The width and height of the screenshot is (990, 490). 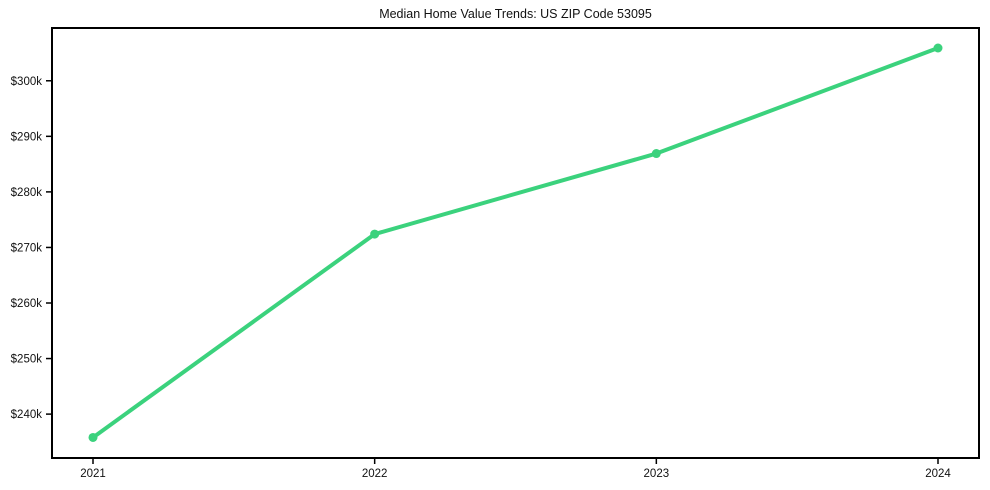 What do you see at coordinates (27, 415) in the screenshot?
I see `y-tick-label: $240k` at bounding box center [27, 415].